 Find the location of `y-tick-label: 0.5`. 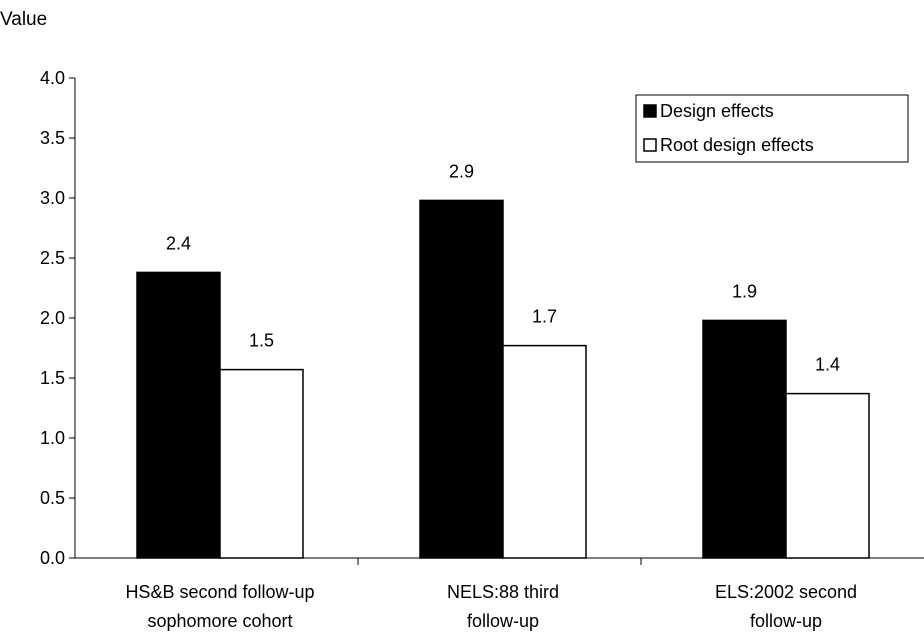

y-tick-label: 0.5 is located at coordinates (52, 498).